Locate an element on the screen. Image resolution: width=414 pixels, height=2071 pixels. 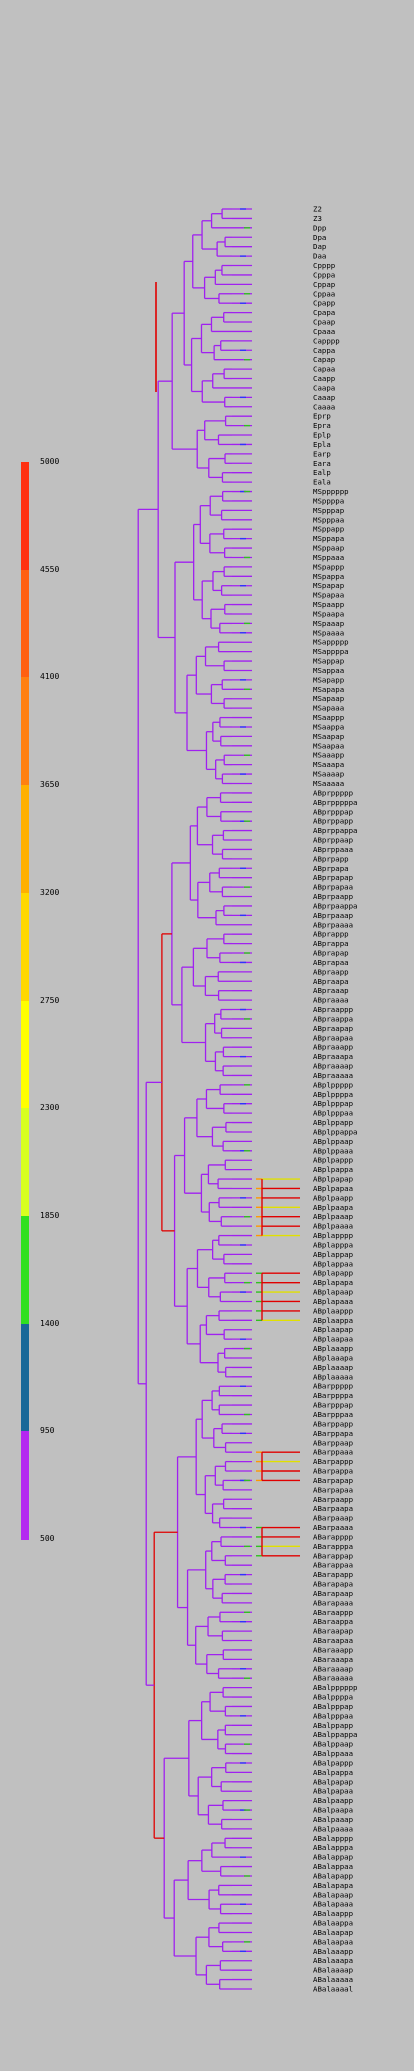
cell-label: ABalpaapp is located at coordinates (333, 1800).